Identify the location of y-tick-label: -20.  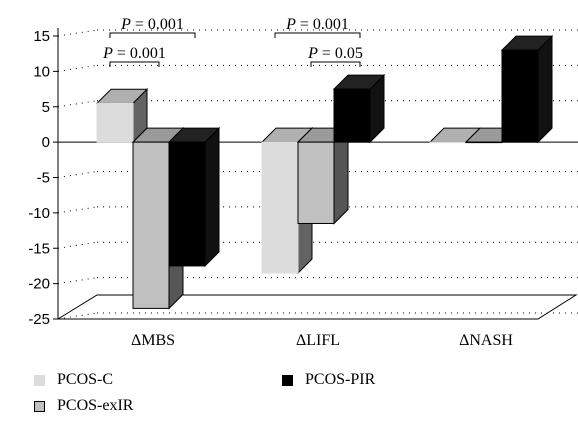
(39, 284).